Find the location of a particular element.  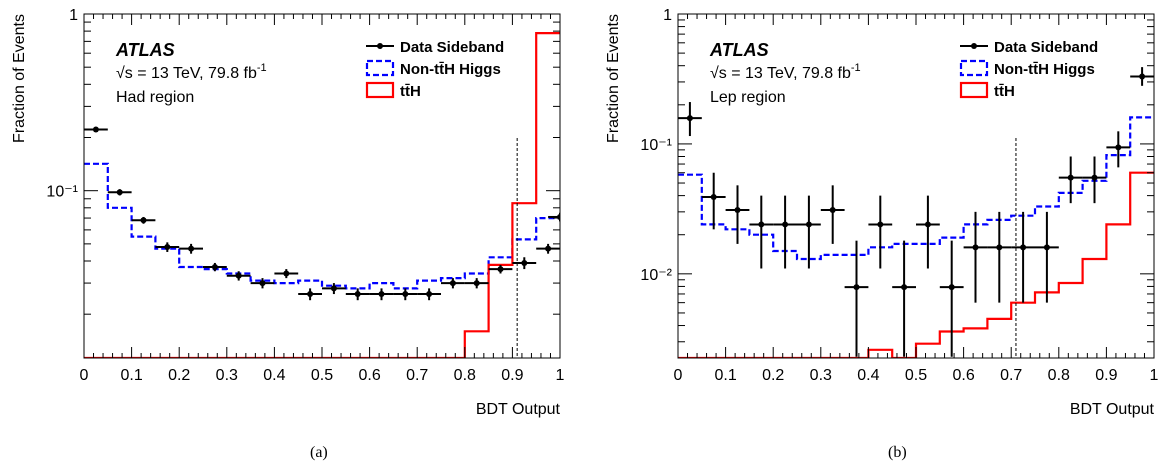

legend-label: tt̄H is located at coordinates (410, 91).